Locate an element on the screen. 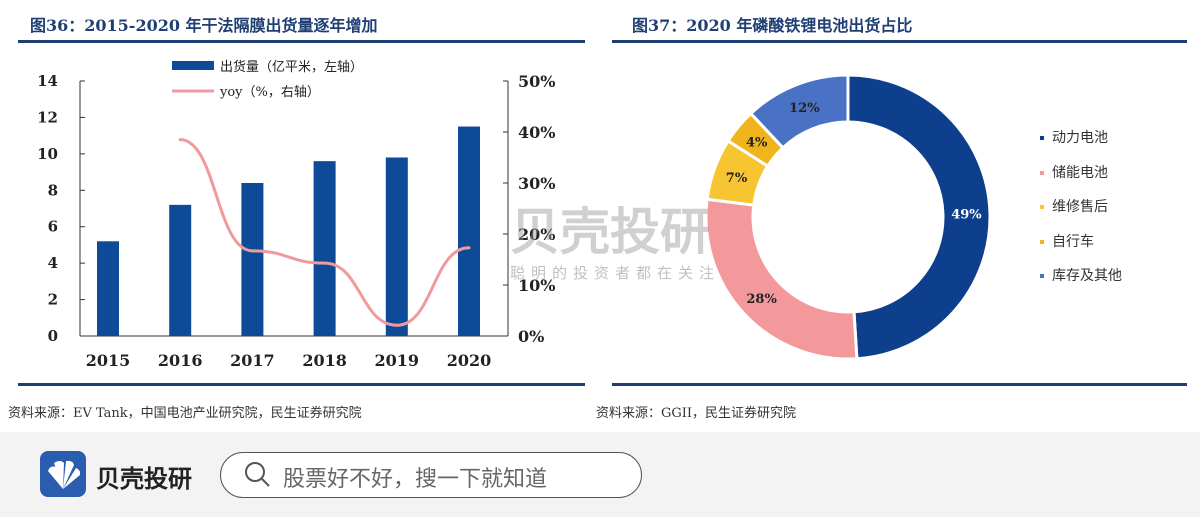  source-36: 资料来源：EV Tank，中国电池产业研究院，民生证券研究院 is located at coordinates (185, 413).